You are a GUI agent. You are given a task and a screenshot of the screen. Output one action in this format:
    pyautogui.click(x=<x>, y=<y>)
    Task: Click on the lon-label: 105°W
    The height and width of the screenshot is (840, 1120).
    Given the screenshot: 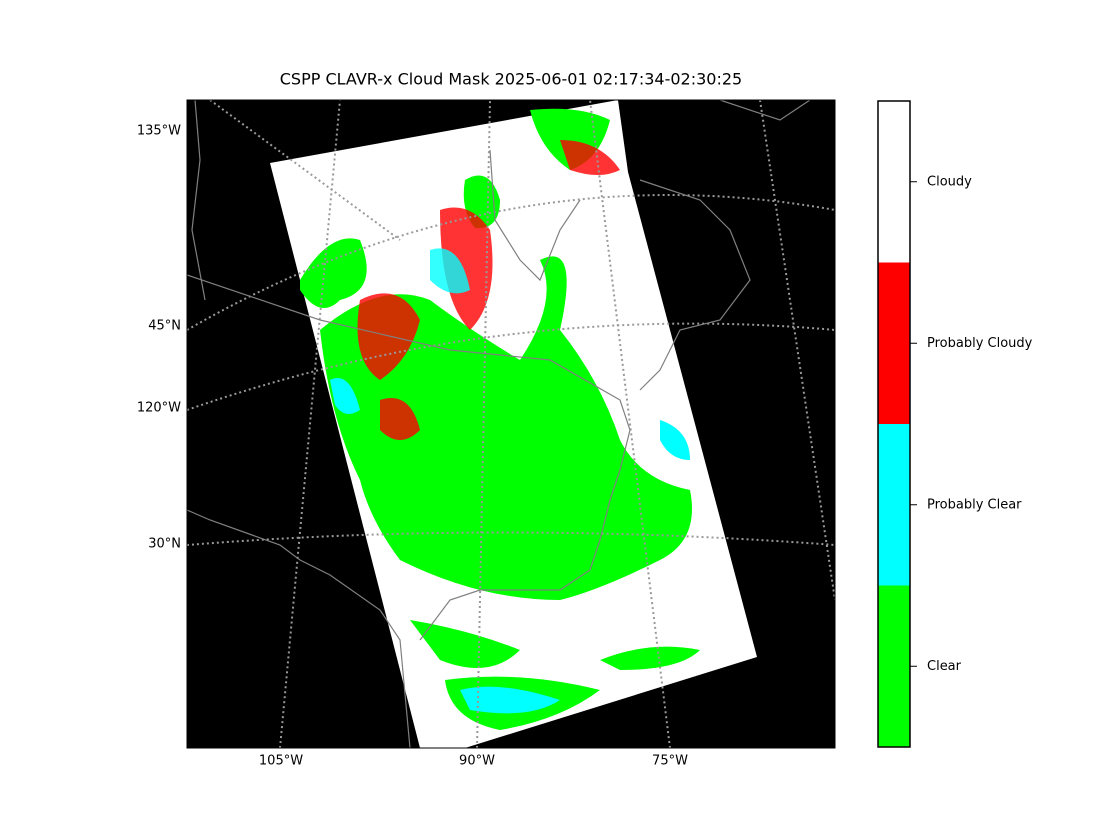 What is the action you would take?
    pyautogui.click(x=281, y=761)
    